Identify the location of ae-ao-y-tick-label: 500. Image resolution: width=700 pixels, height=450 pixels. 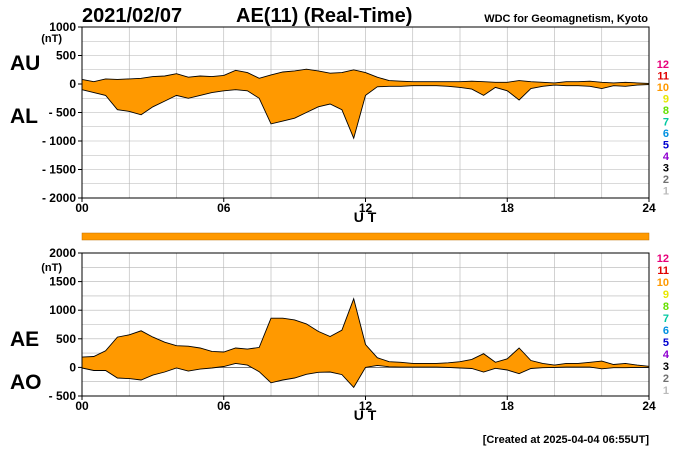
(66, 339).